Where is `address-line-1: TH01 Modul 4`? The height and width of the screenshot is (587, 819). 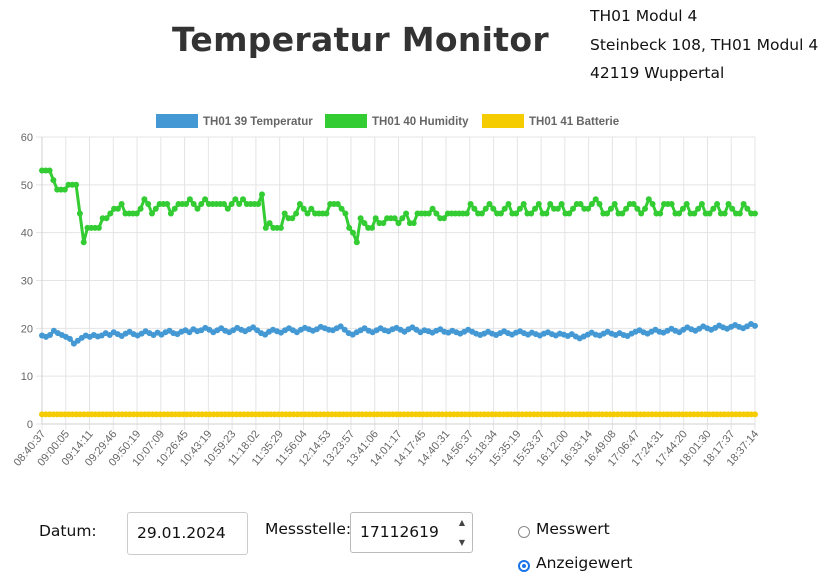
address-line-1: TH01 Modul 4 is located at coordinates (644, 16).